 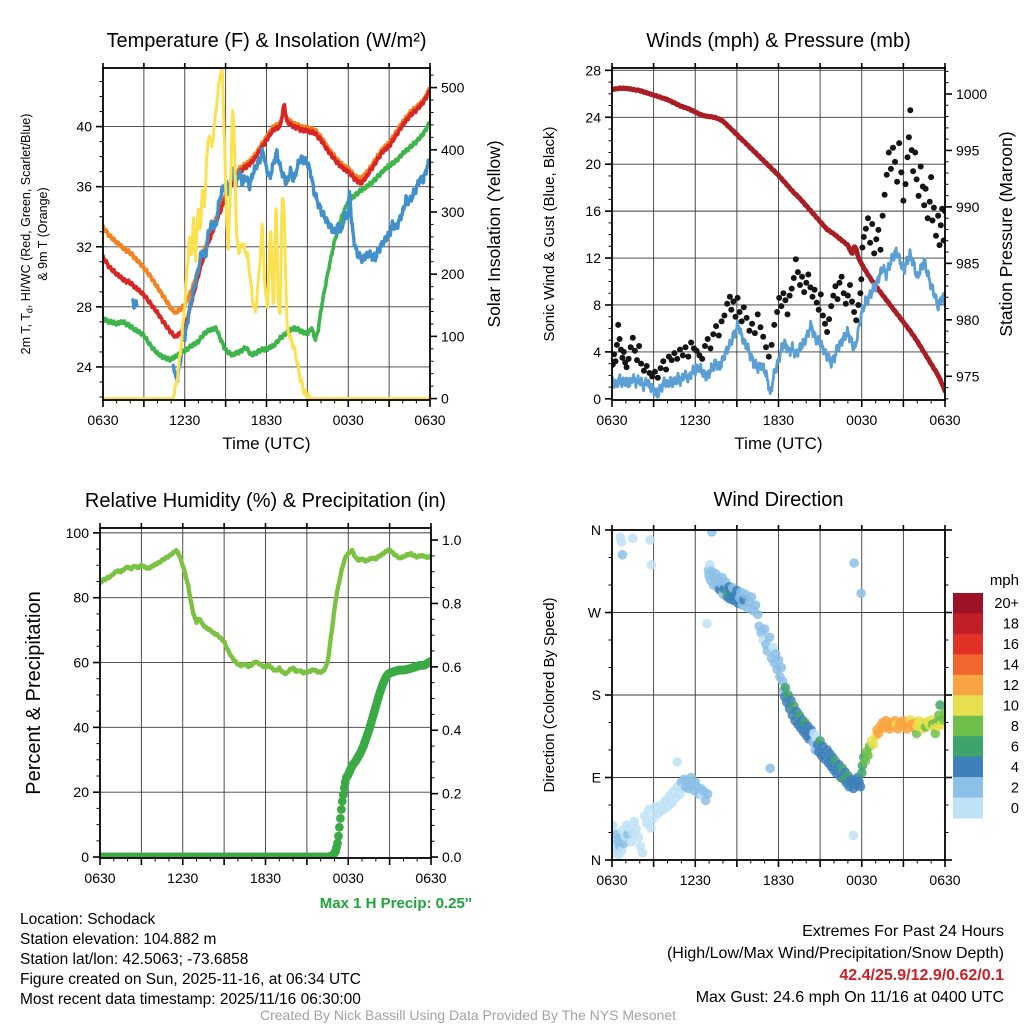 What do you see at coordinates (452, 730) in the screenshot?
I see `svg-text: 0.4` at bounding box center [452, 730].